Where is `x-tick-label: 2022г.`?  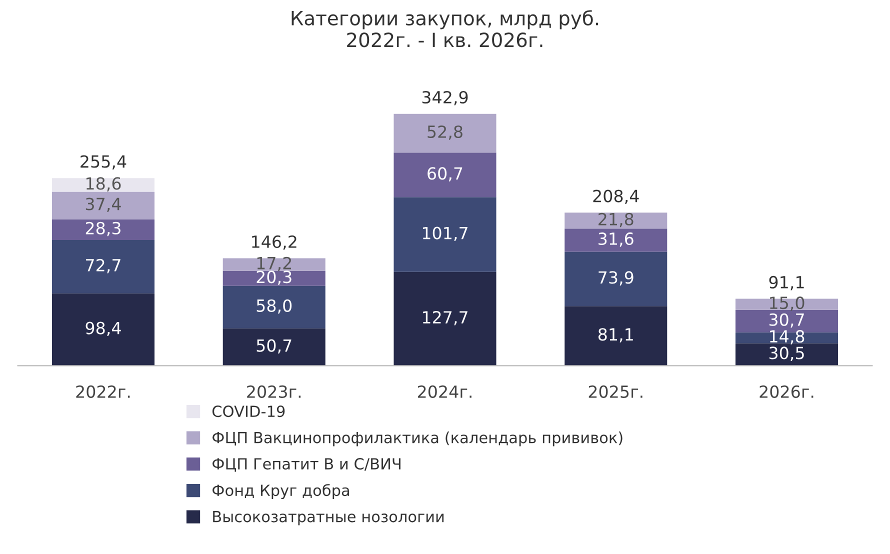
x-tick-label: 2022г. is located at coordinates (103, 391).